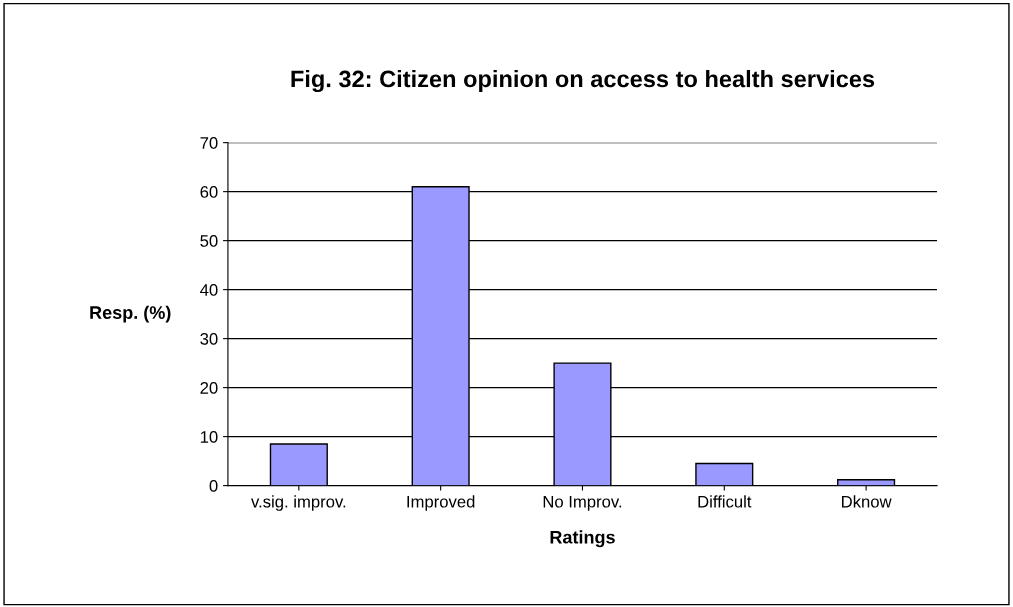  Describe the element at coordinates (209, 192) in the screenshot. I see `y-tick-label: 60` at that location.